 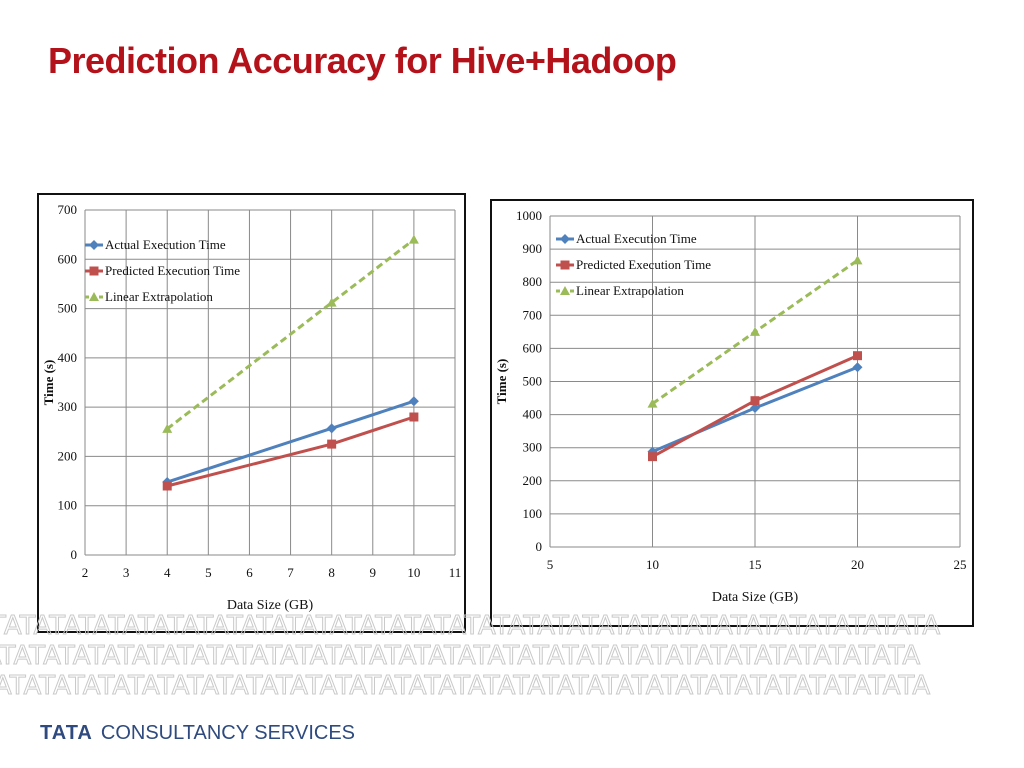 I want to click on slide-title: Prediction Accuracy for Hive+Hadoop, so click(x=362, y=60).